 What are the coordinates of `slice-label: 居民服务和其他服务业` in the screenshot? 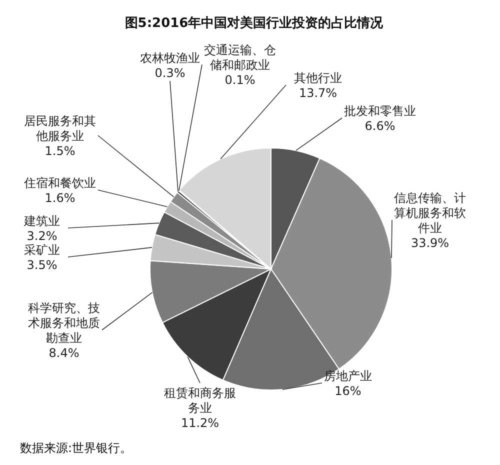 It's located at (60, 128).